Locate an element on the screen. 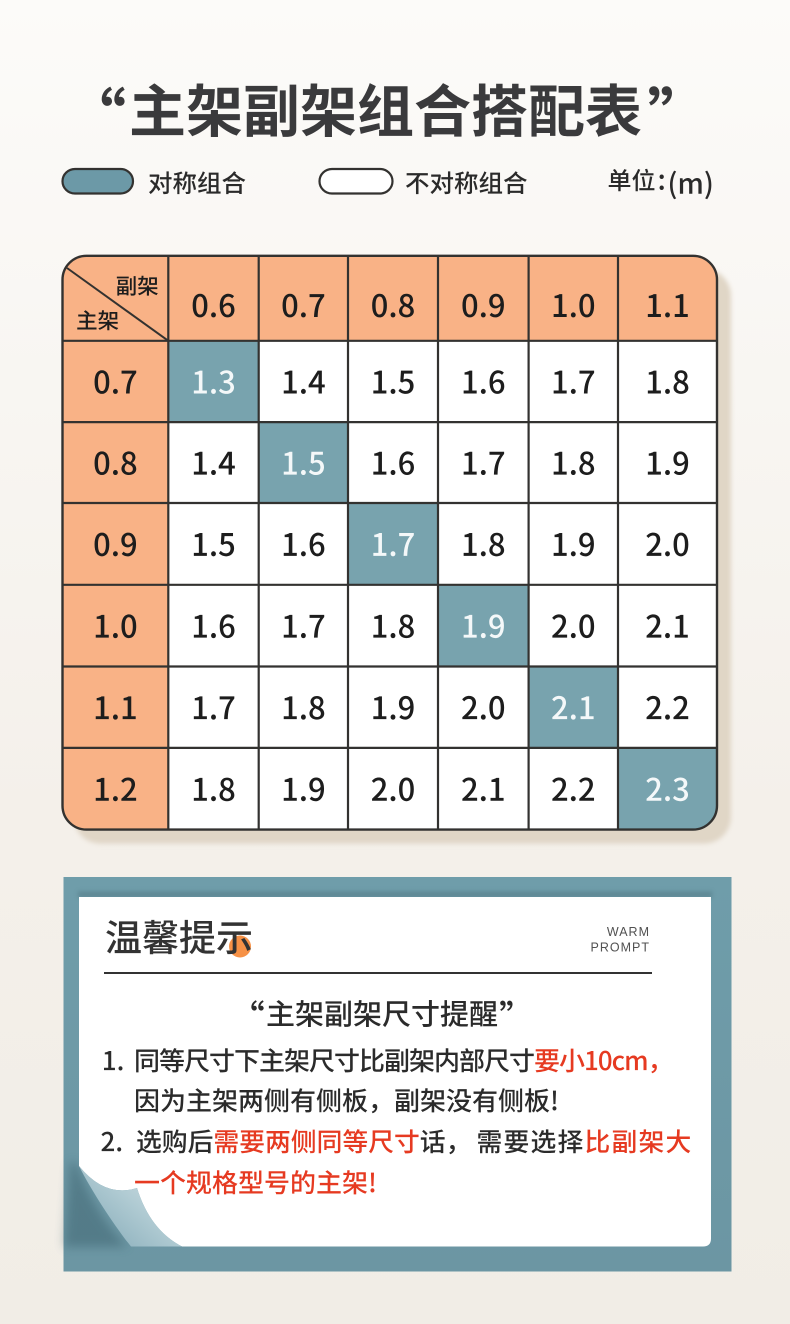  svg-text: WARM is located at coordinates (628, 932).